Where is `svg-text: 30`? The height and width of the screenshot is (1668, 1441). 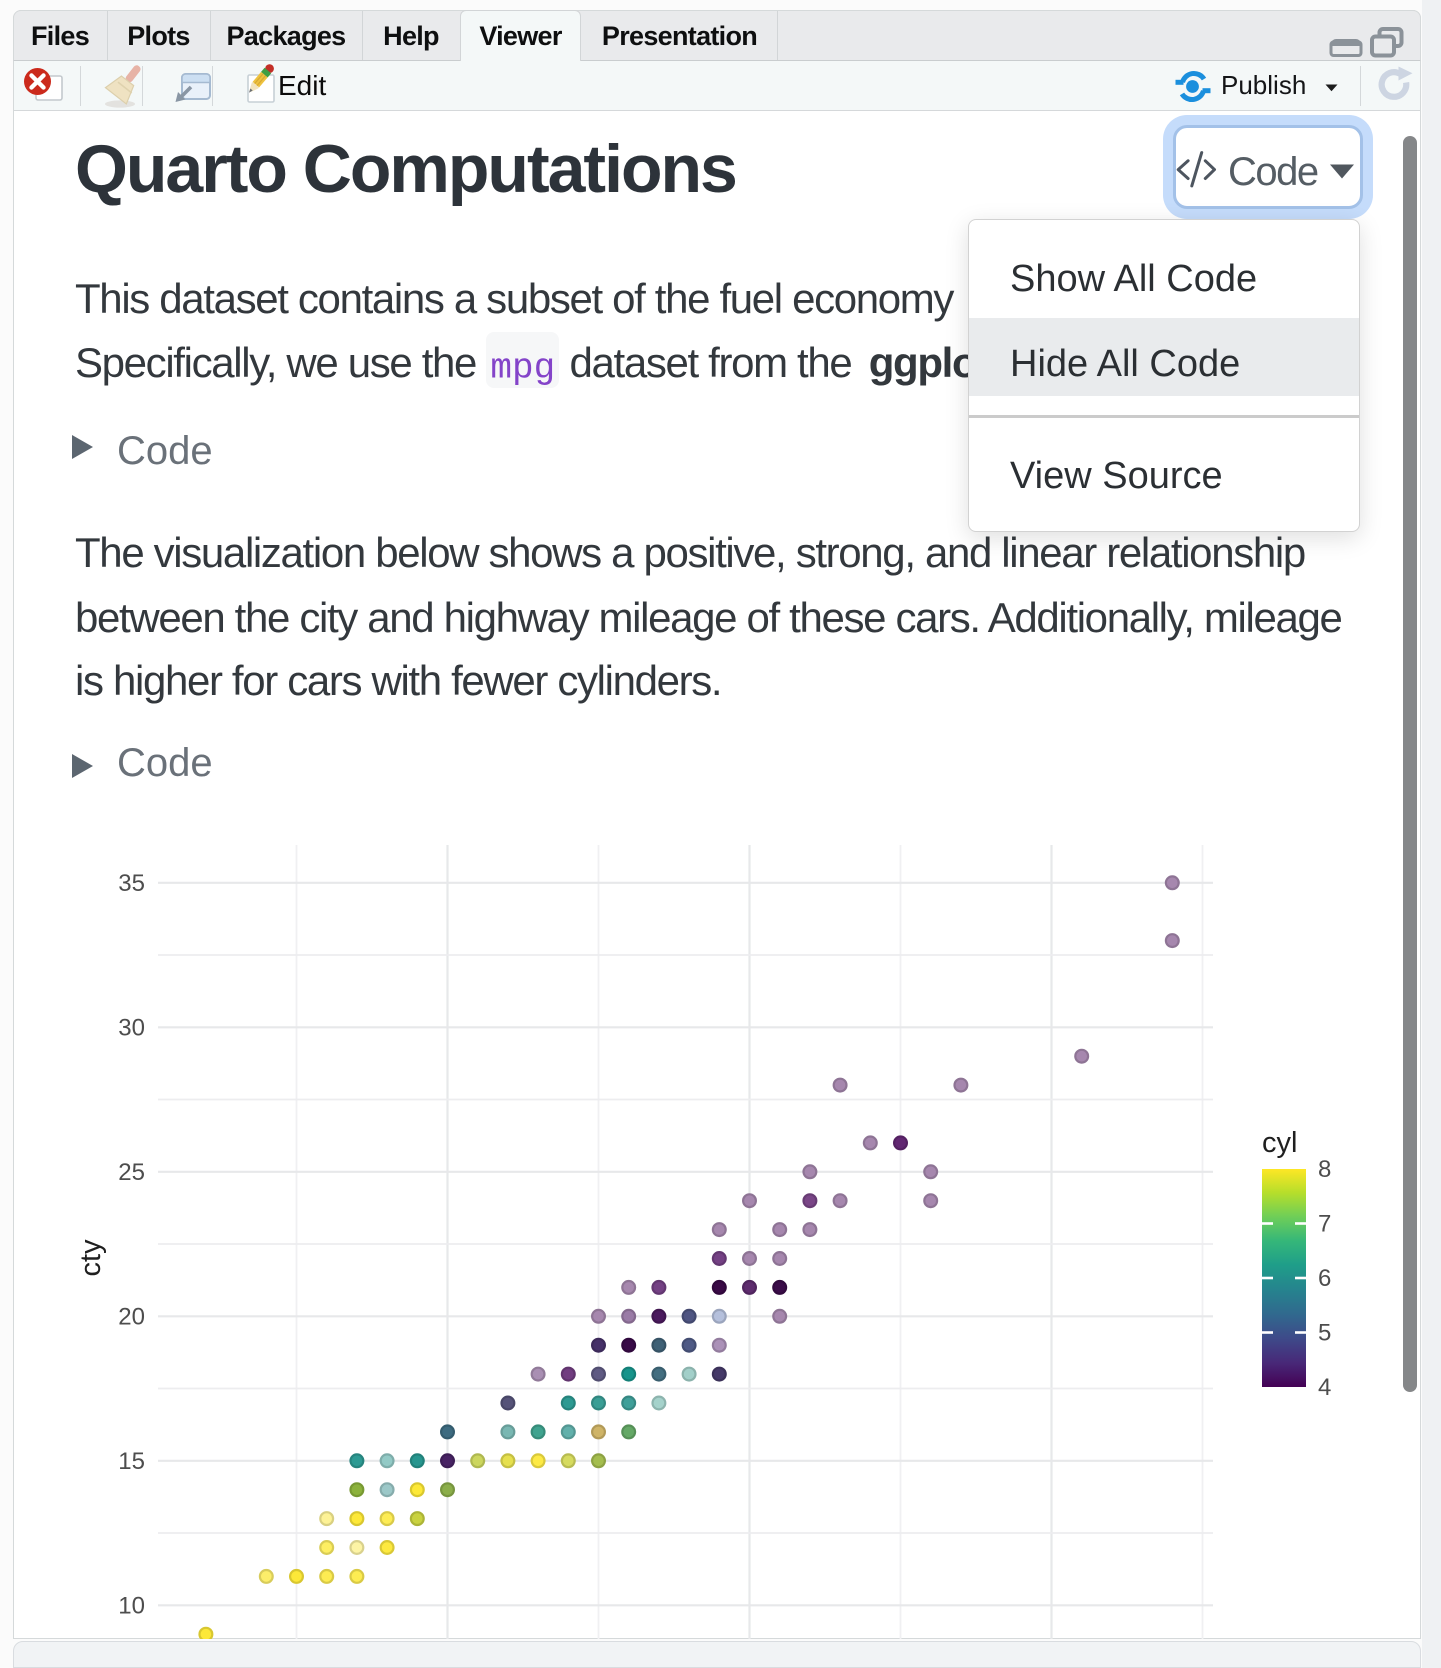
svg-text: 30 is located at coordinates (131, 1028).